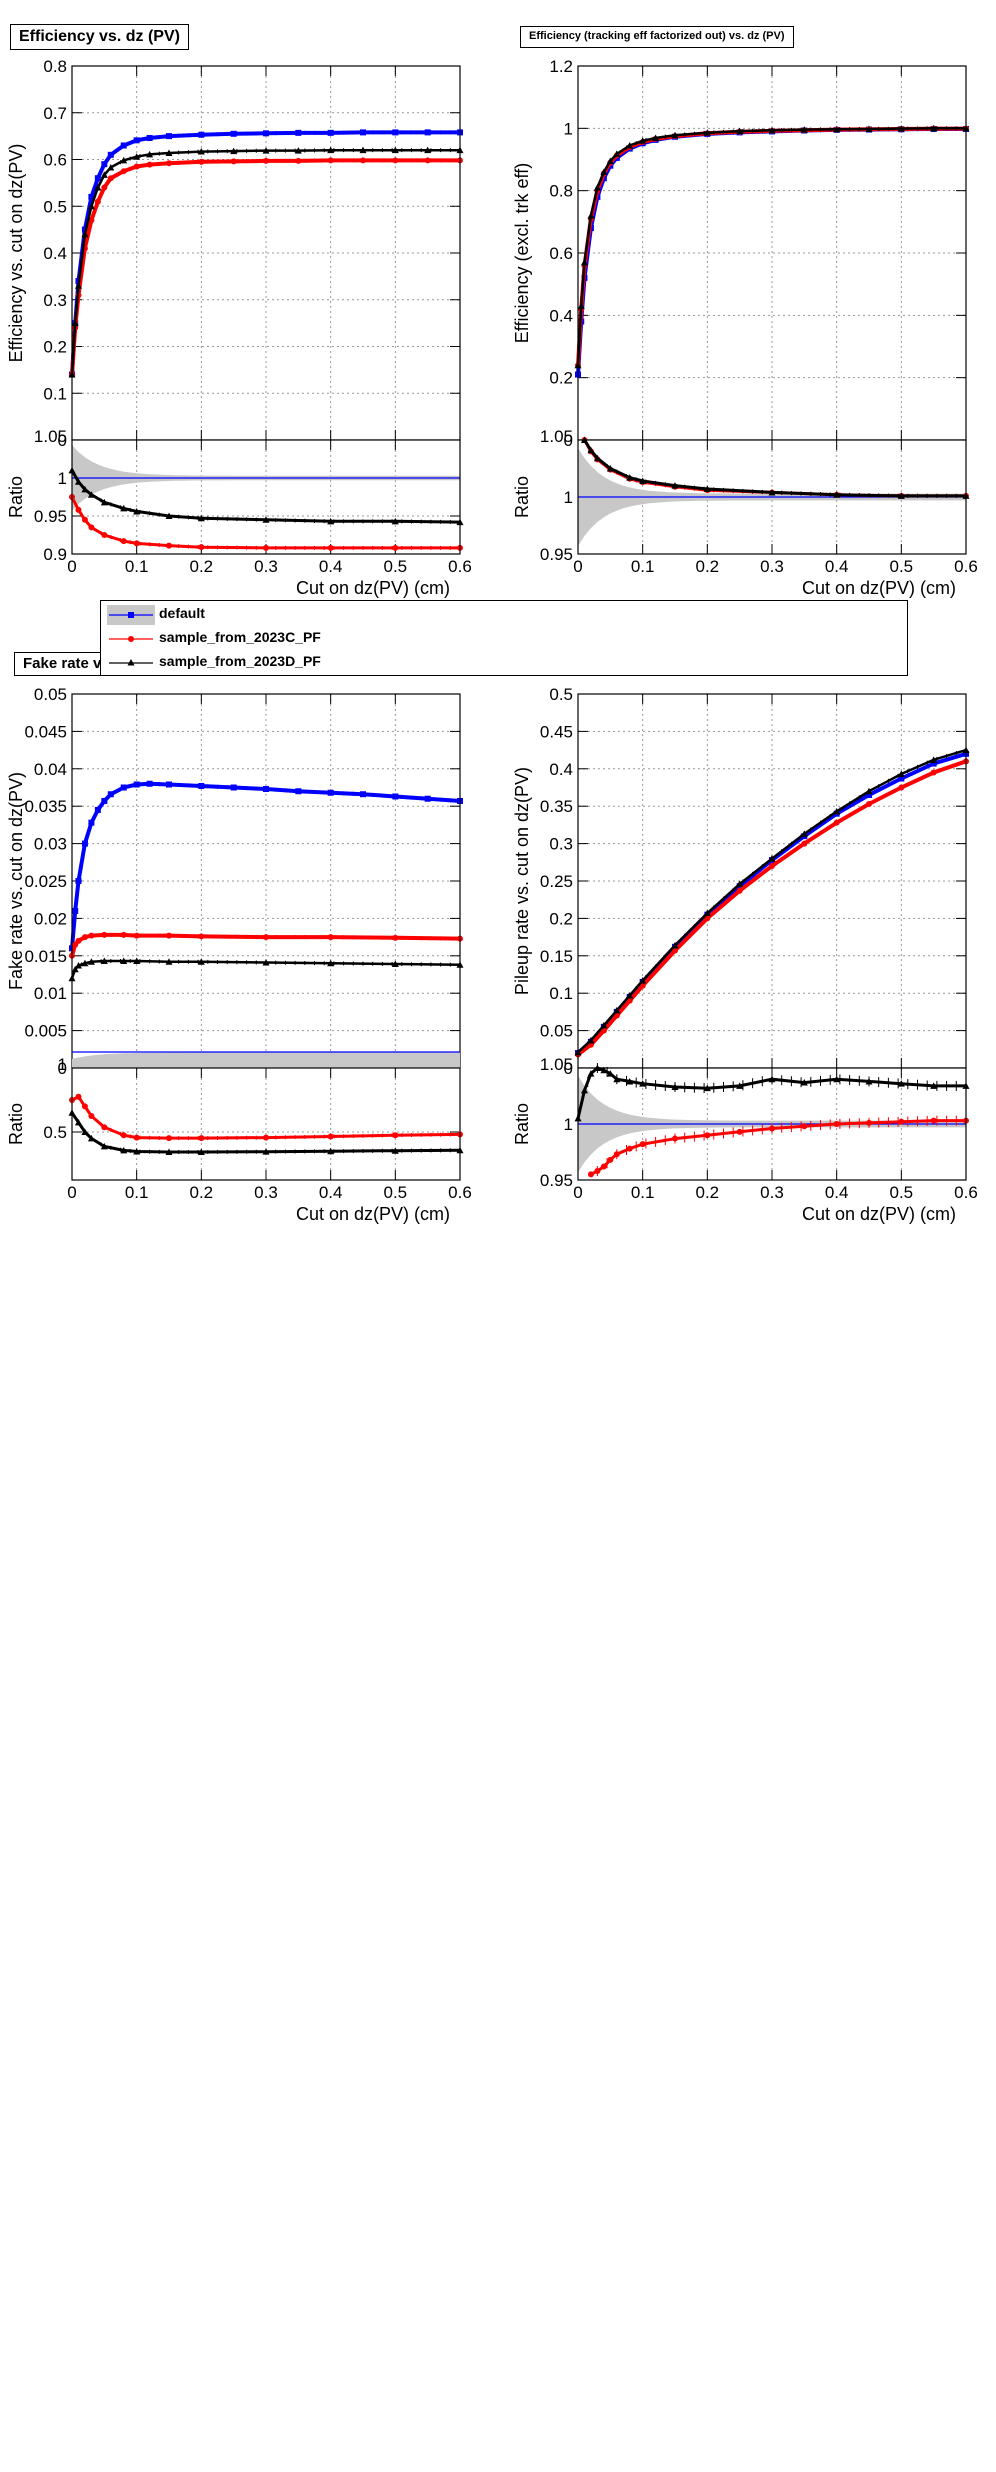 The width and height of the screenshot is (996, 2472). What do you see at coordinates (561, 918) in the screenshot?
I see `pileup-main-ytick-label: 0.2` at bounding box center [561, 918].